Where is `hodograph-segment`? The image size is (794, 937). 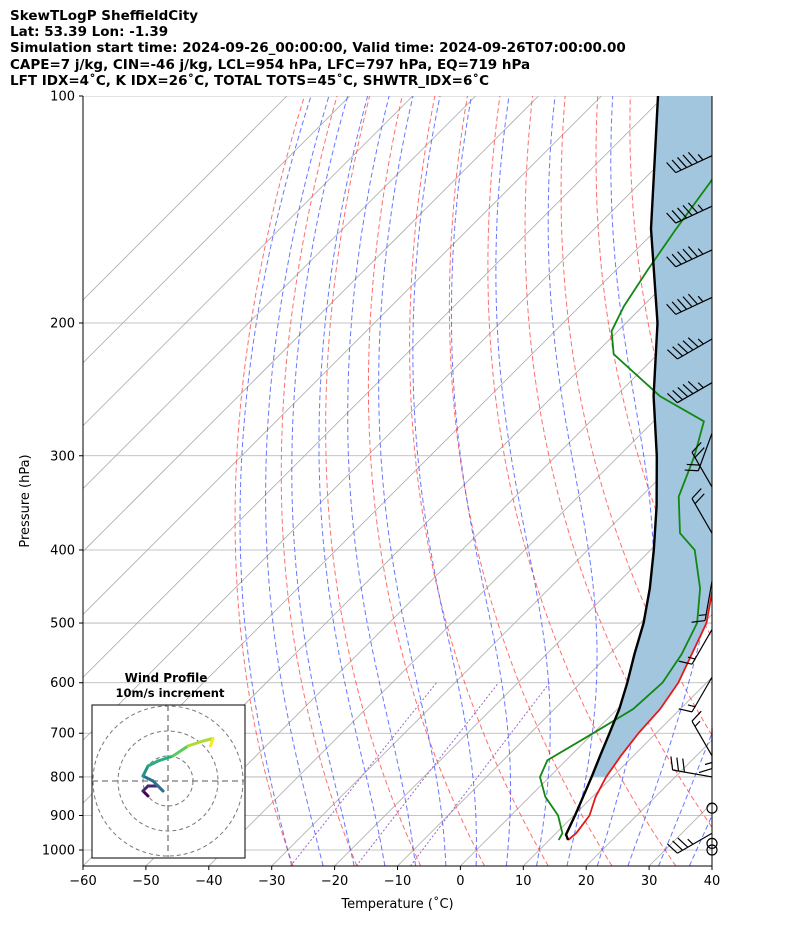 hodograph-segment is located at coordinates (212, 742).